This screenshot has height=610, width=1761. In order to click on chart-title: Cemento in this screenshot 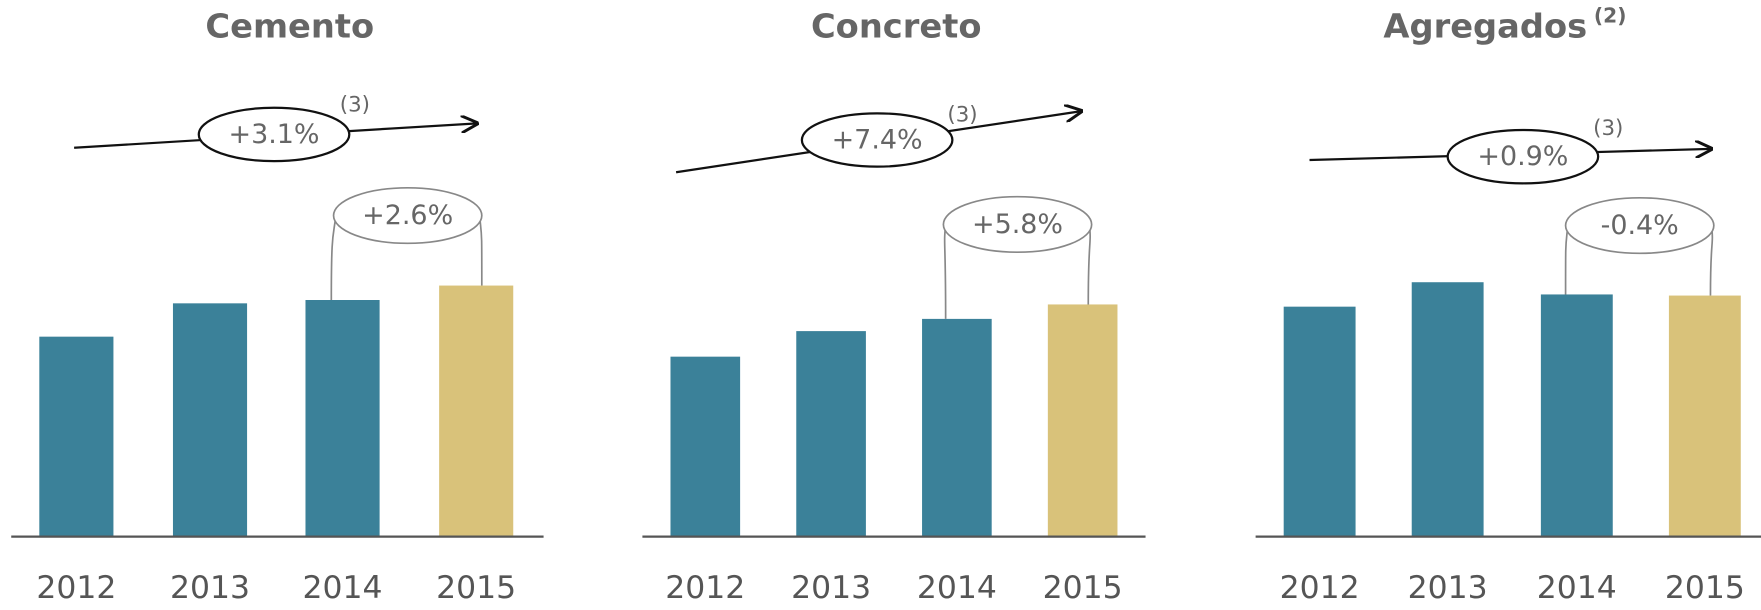, I will do `click(289, 25)`.